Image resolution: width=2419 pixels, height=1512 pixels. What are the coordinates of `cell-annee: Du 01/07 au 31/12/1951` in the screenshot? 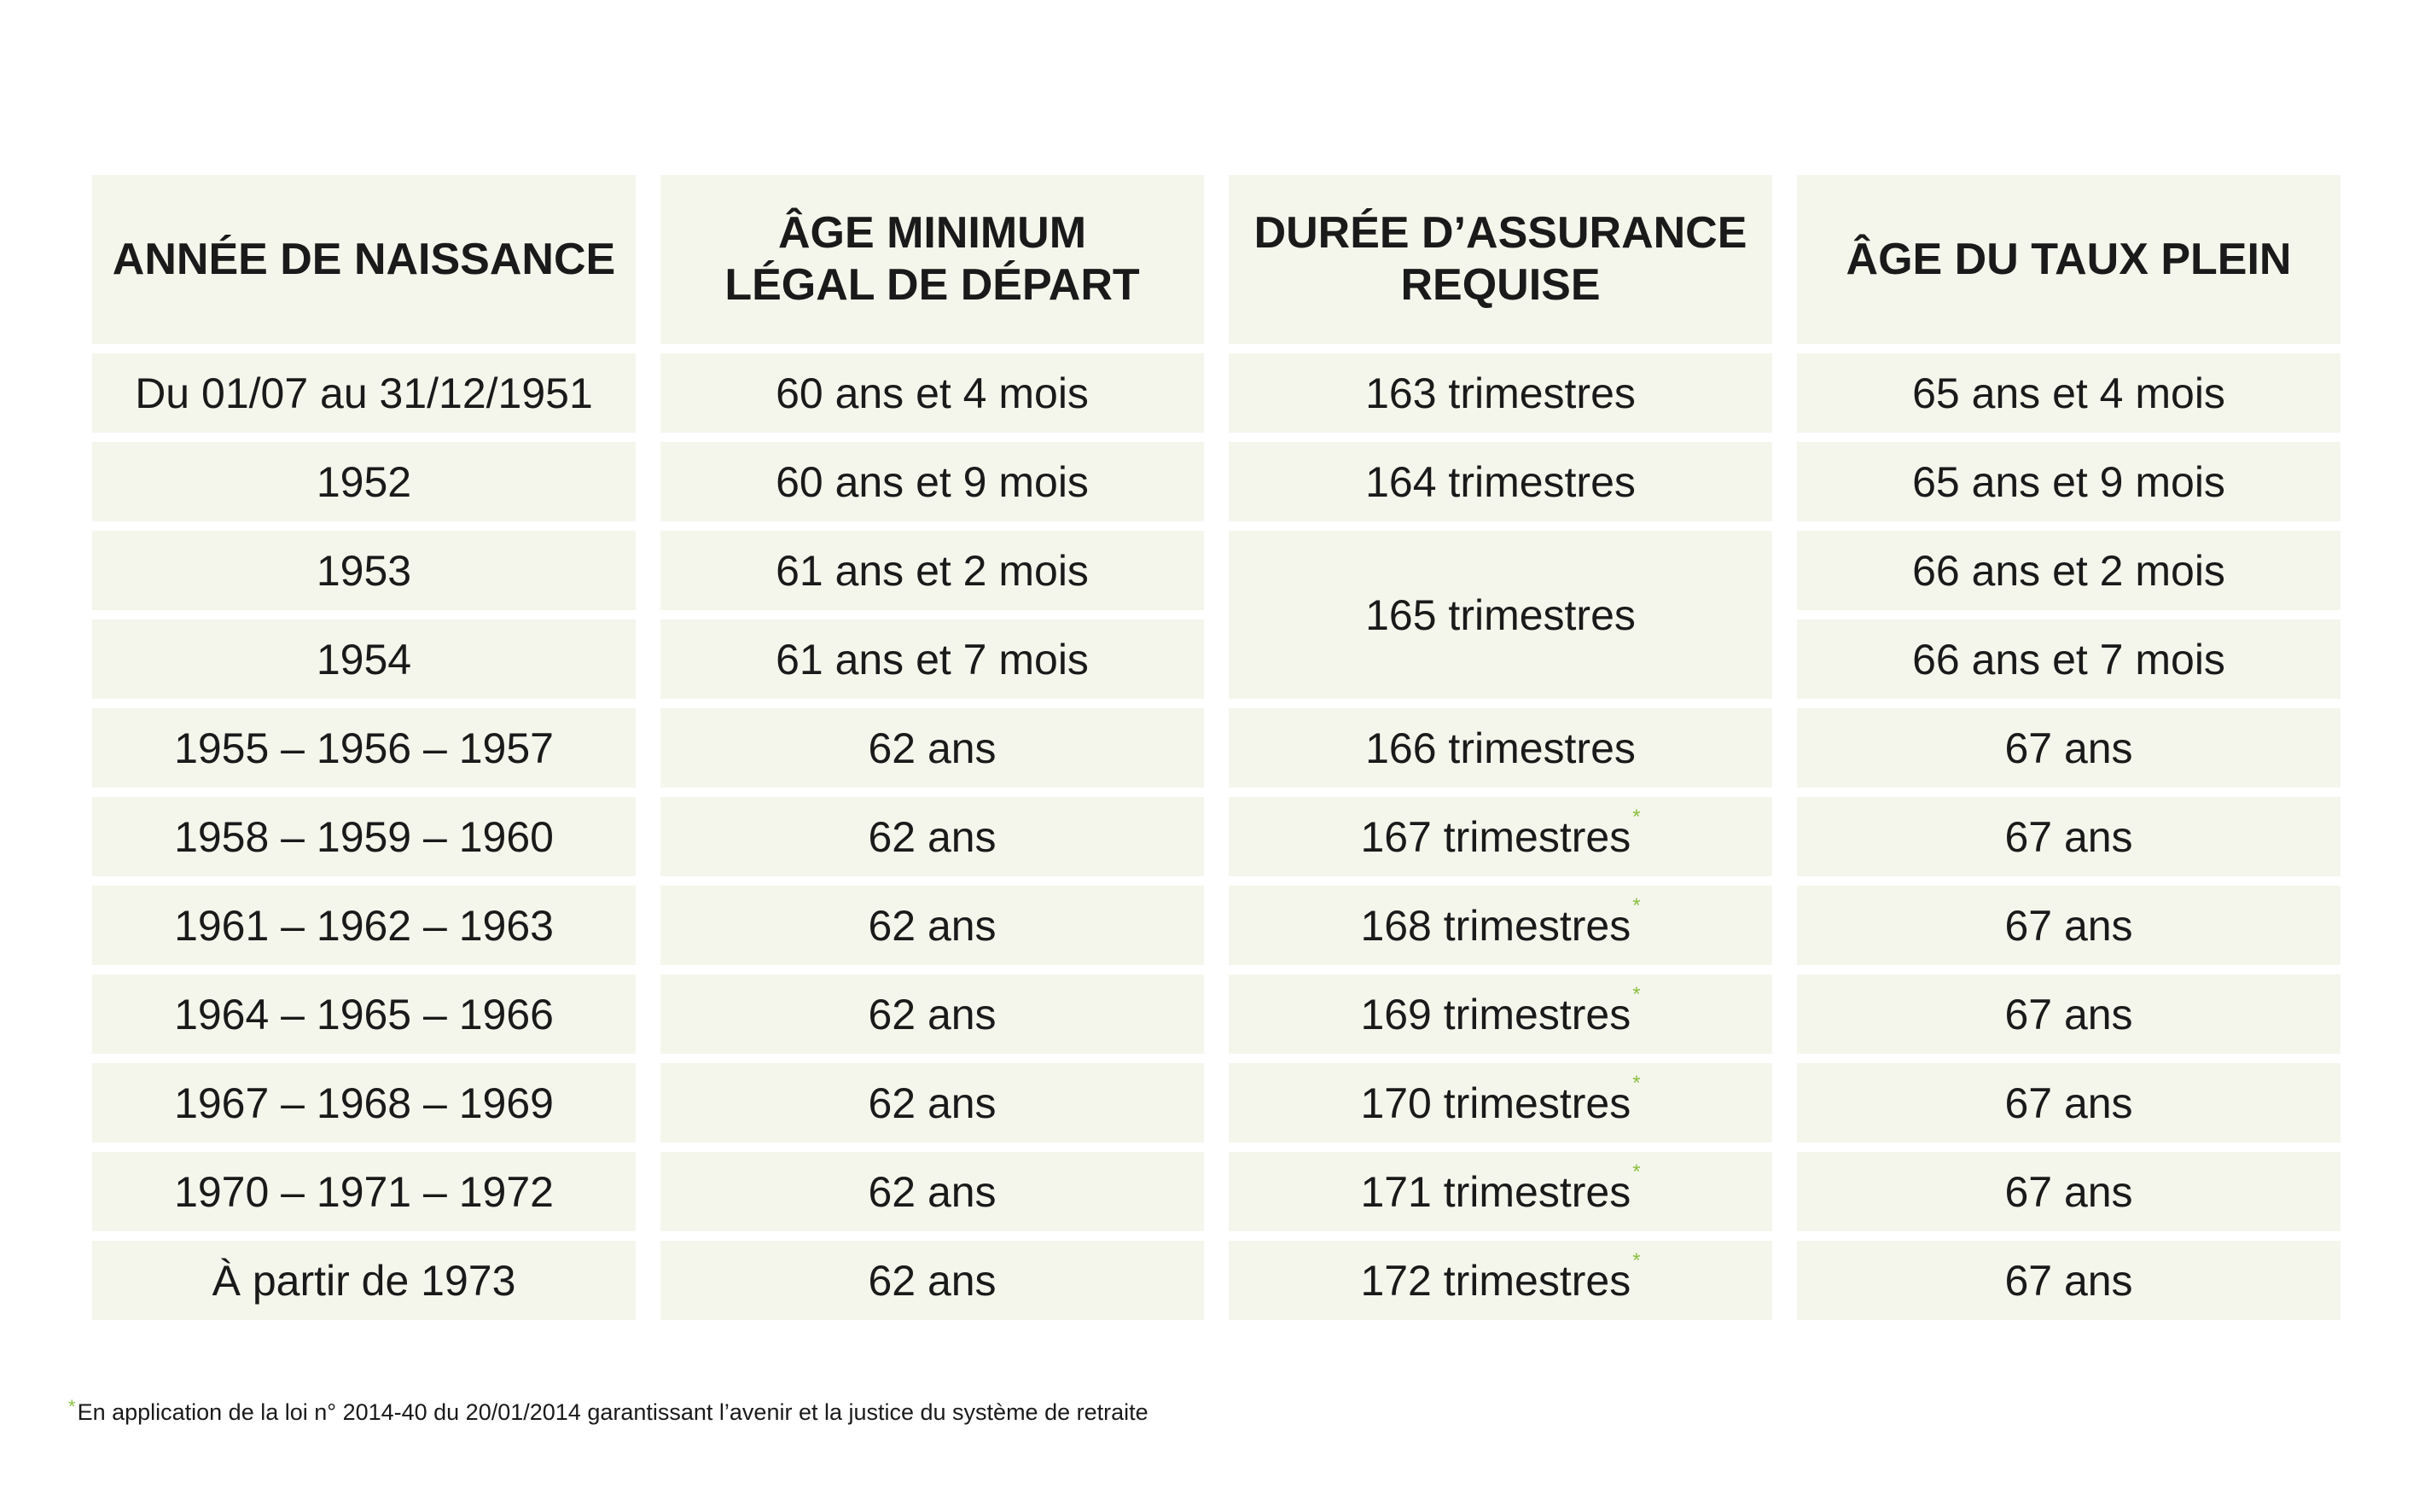 It's located at (364, 393).